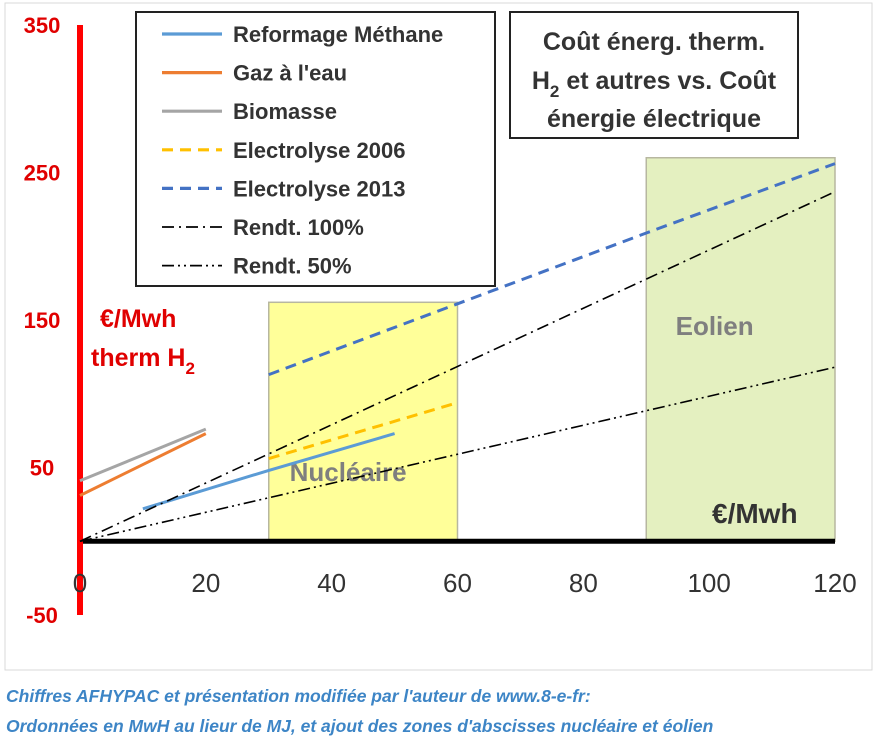 Image resolution: width=879 pixels, height=744 pixels. I want to click on x-axis-label: €/Mwh, so click(755, 513).